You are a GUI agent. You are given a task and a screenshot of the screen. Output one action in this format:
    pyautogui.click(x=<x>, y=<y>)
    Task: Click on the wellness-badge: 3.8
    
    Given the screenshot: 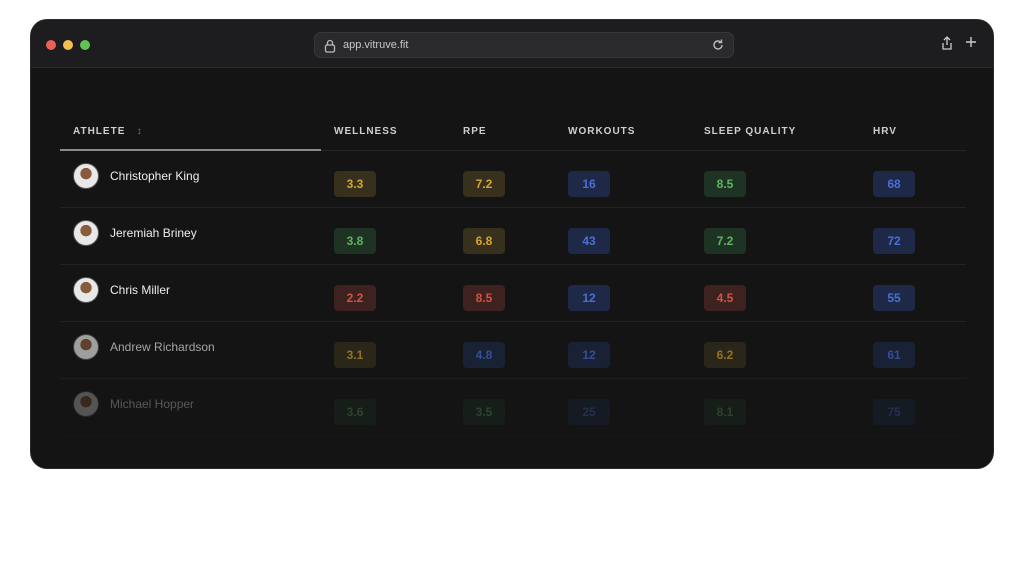 What is the action you would take?
    pyautogui.click(x=355, y=241)
    